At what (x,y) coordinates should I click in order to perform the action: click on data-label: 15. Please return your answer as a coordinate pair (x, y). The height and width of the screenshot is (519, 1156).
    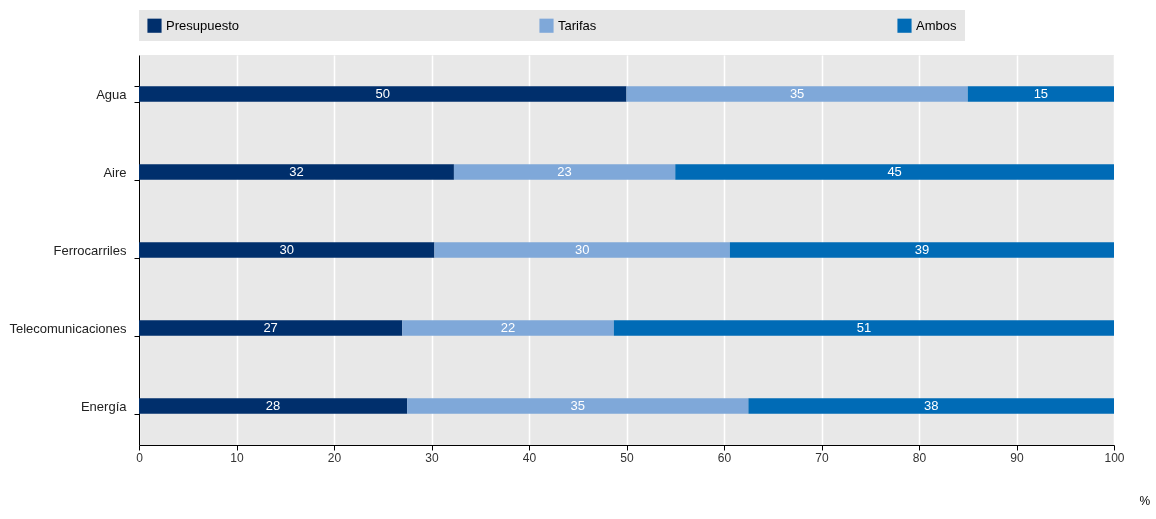
    Looking at the image, I should click on (1041, 93).